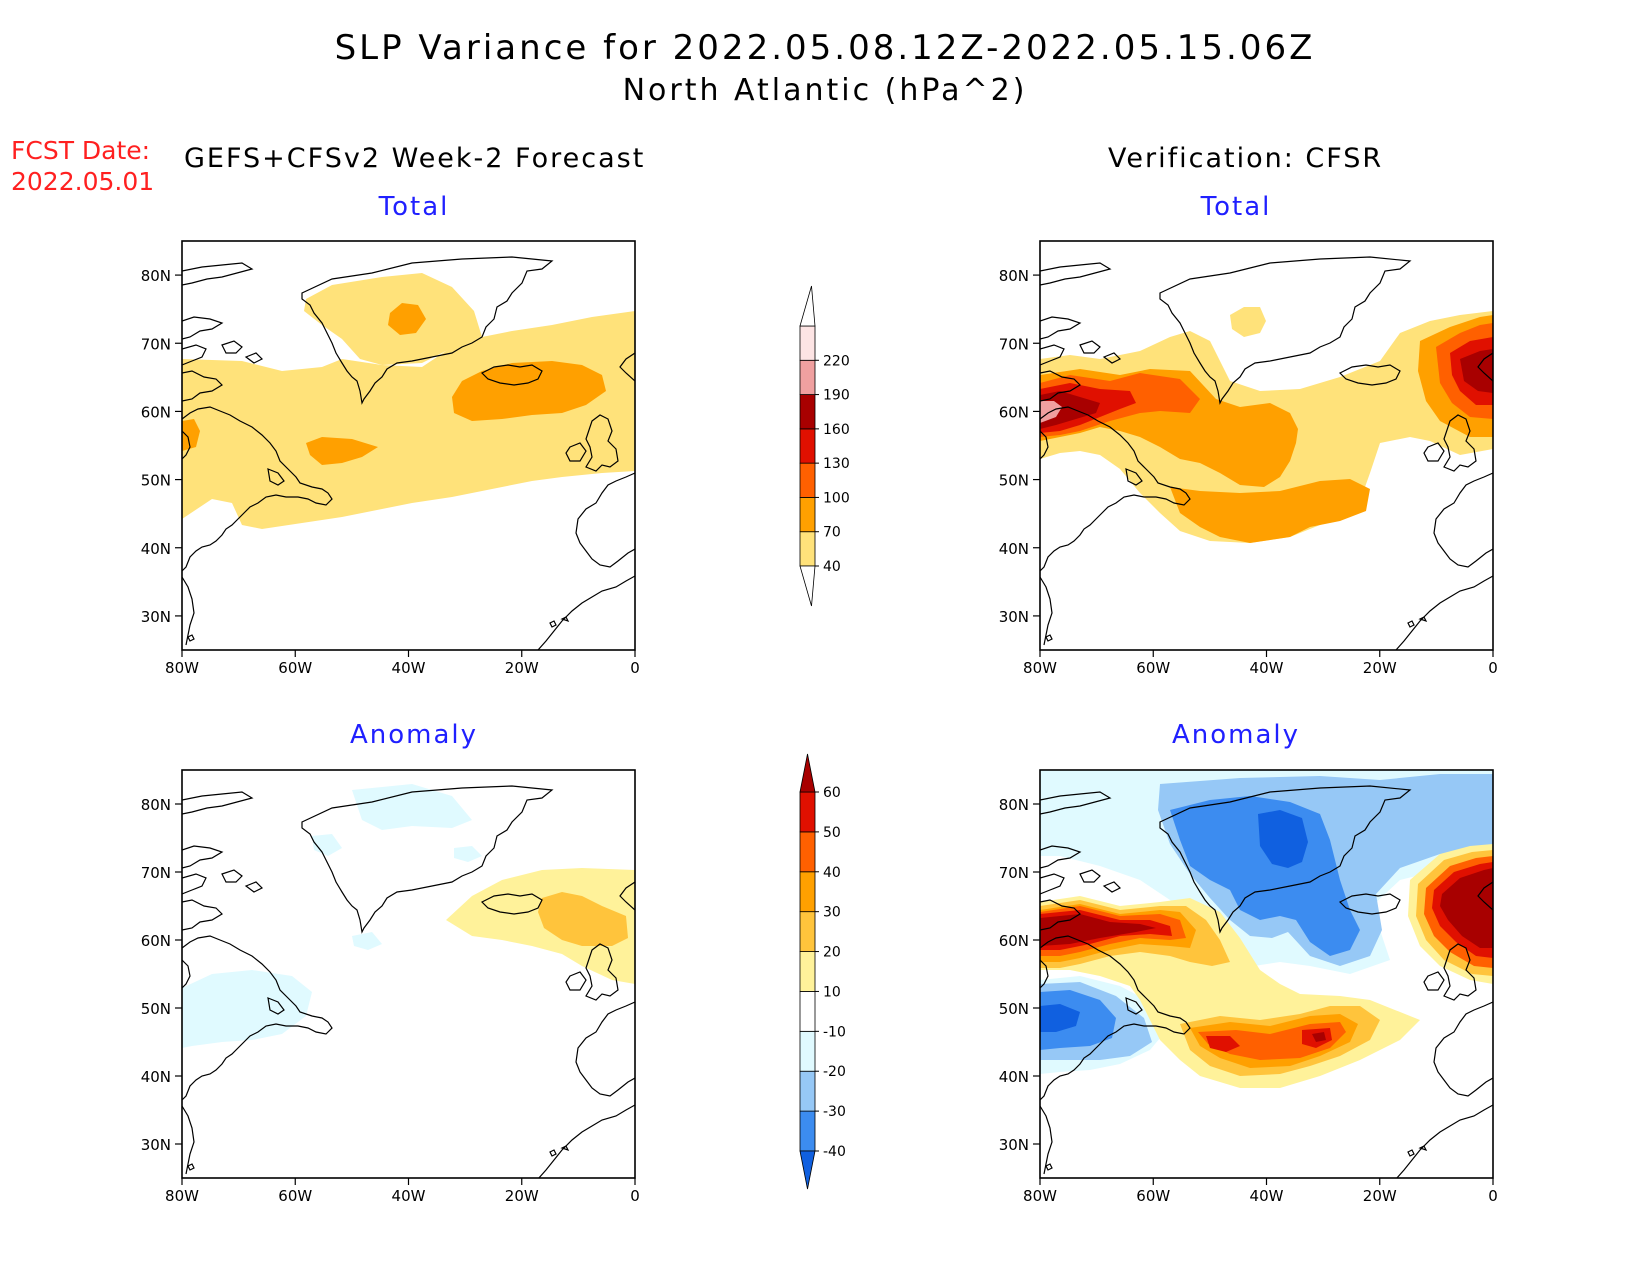 Image resolution: width=1650 pixels, height=1275 pixels. I want to click on total-colorbar: 40 70 100 130 160 190 220, so click(824, 446).